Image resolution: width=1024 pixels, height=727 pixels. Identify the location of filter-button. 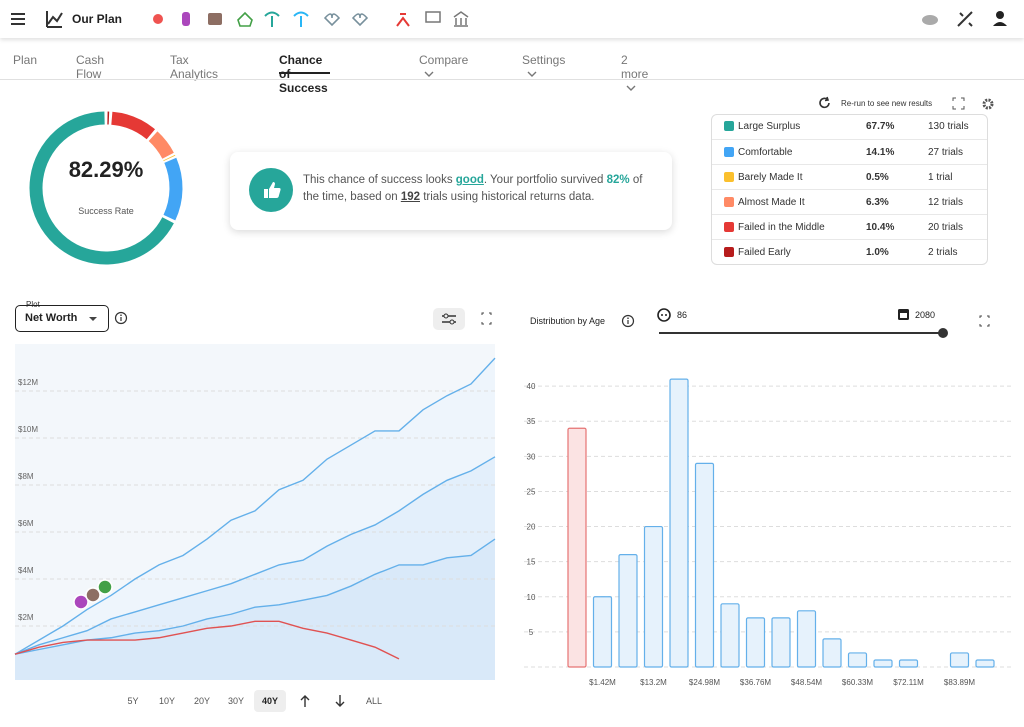
(449, 319).